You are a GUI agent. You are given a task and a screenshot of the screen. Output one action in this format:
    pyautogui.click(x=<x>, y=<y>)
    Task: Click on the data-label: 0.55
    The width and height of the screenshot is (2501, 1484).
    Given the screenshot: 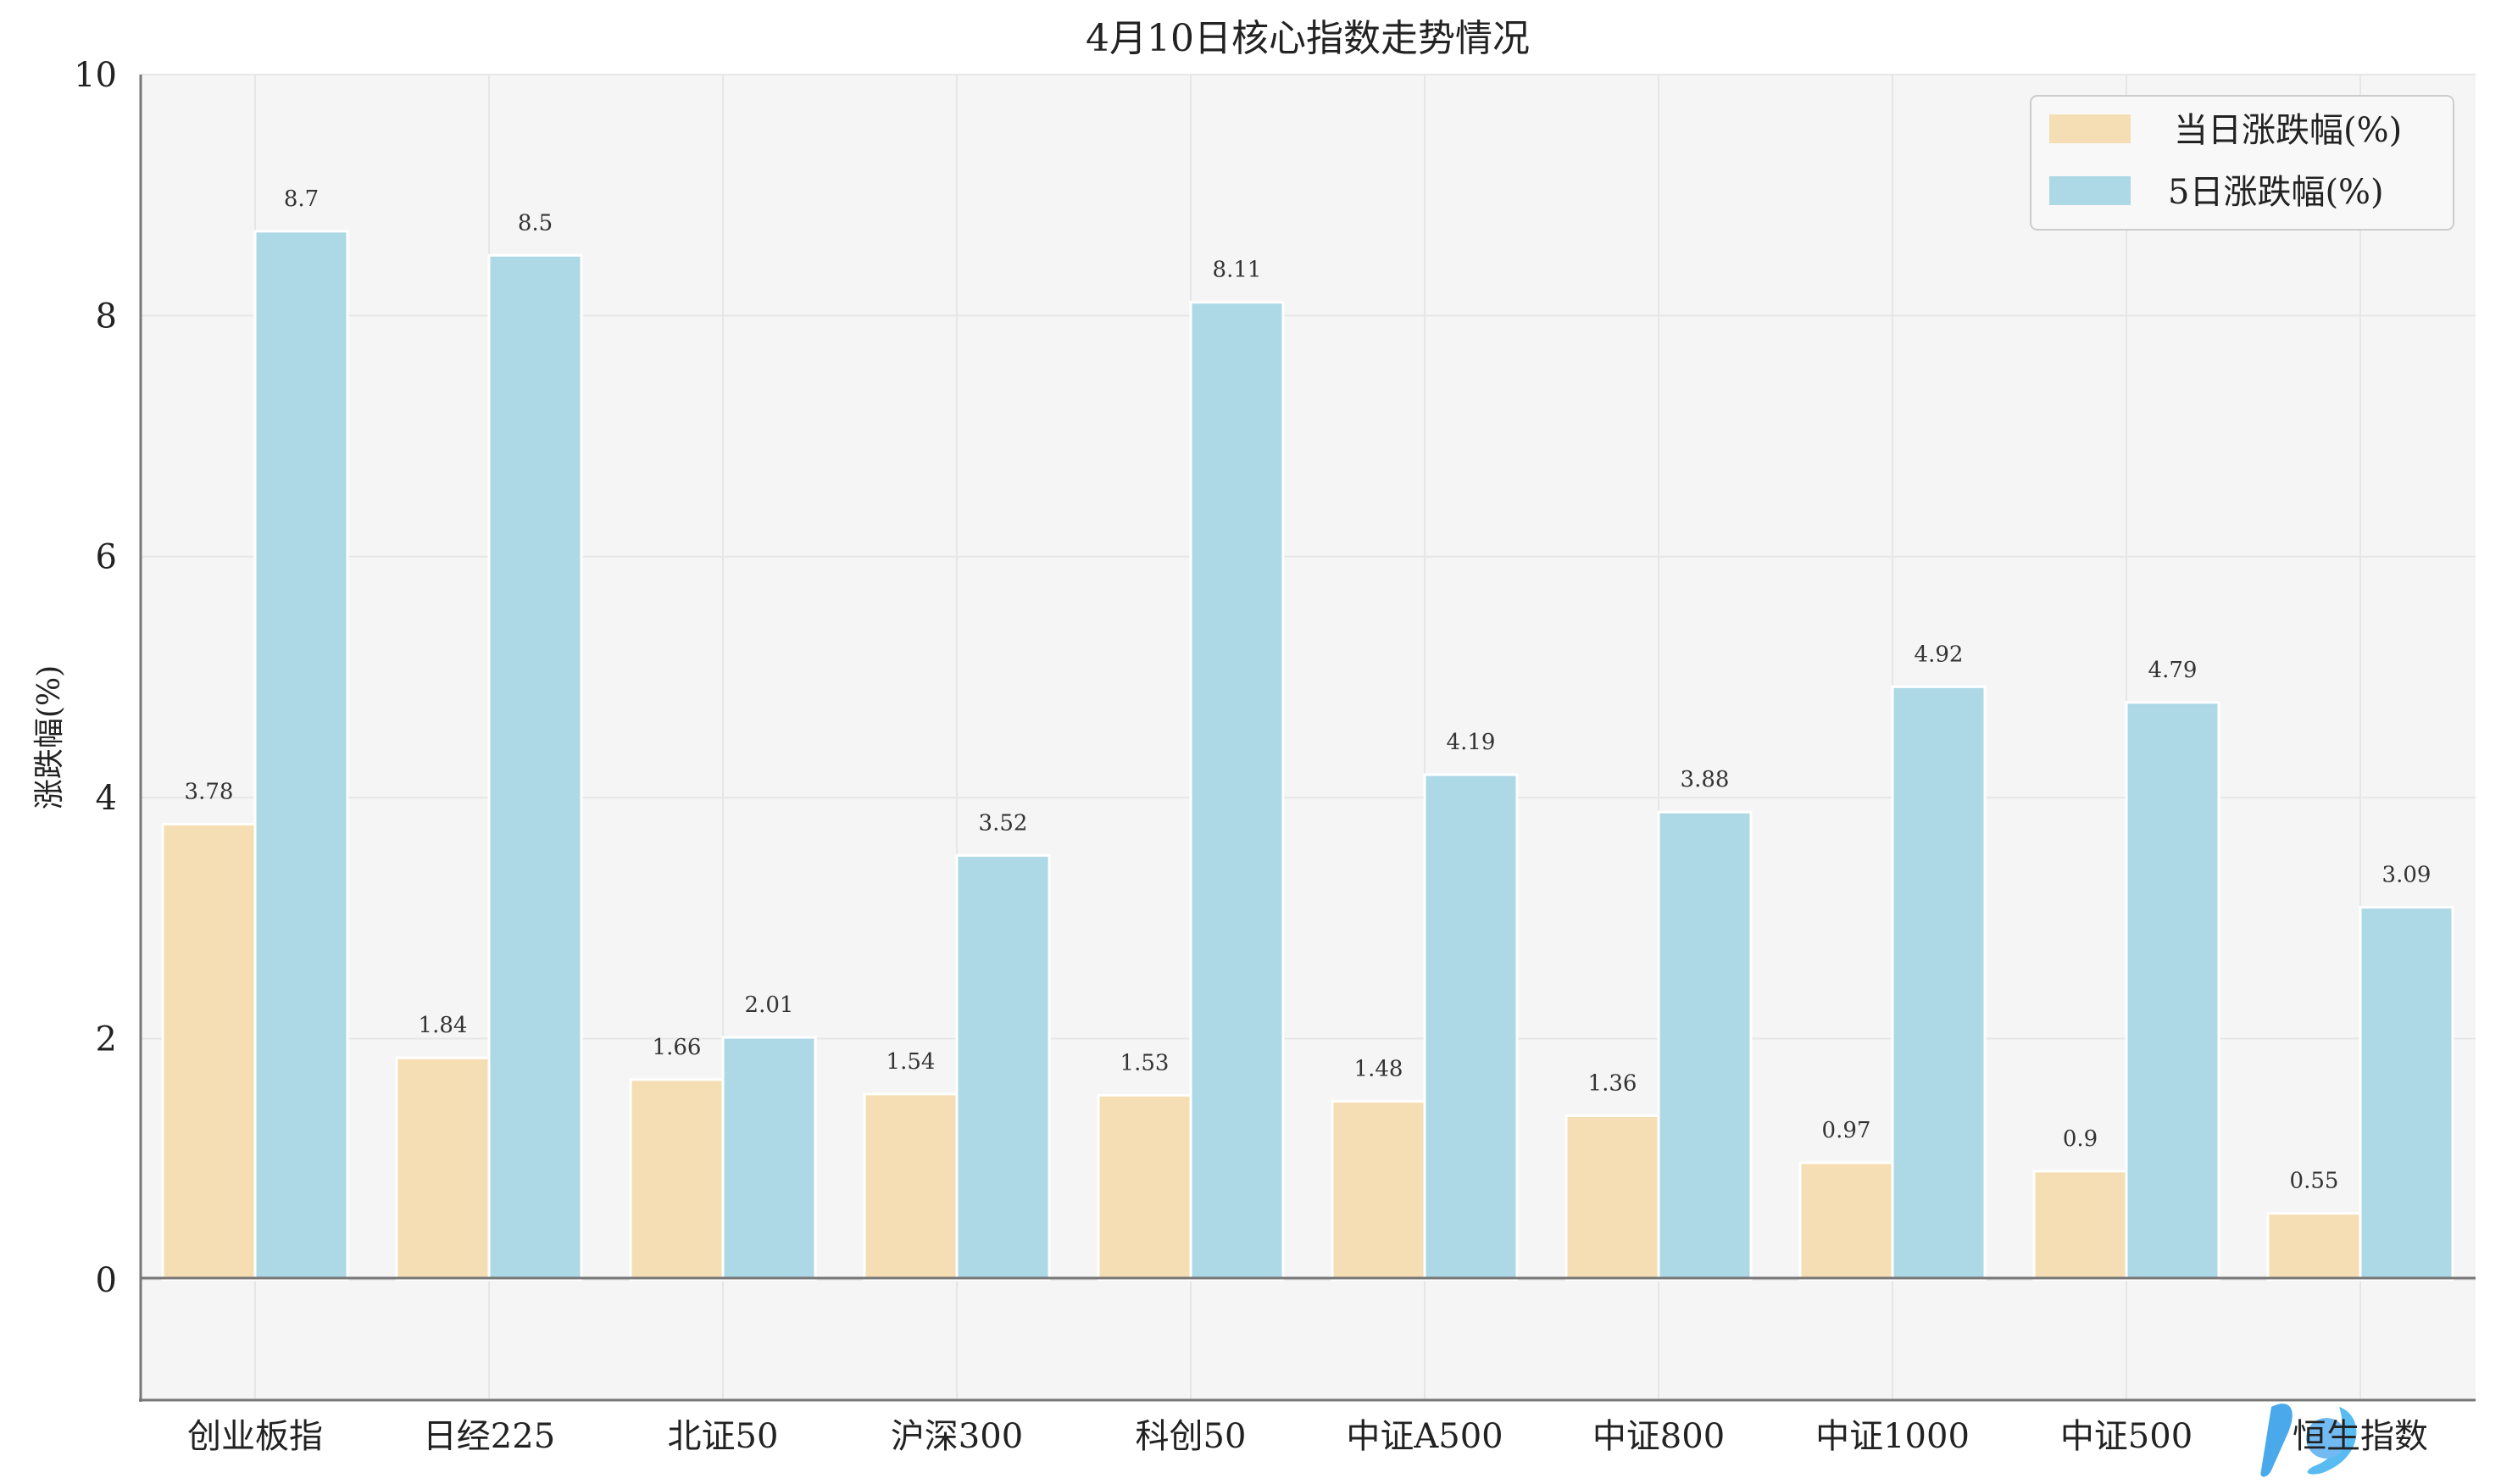 What is the action you would take?
    pyautogui.click(x=2314, y=1182)
    